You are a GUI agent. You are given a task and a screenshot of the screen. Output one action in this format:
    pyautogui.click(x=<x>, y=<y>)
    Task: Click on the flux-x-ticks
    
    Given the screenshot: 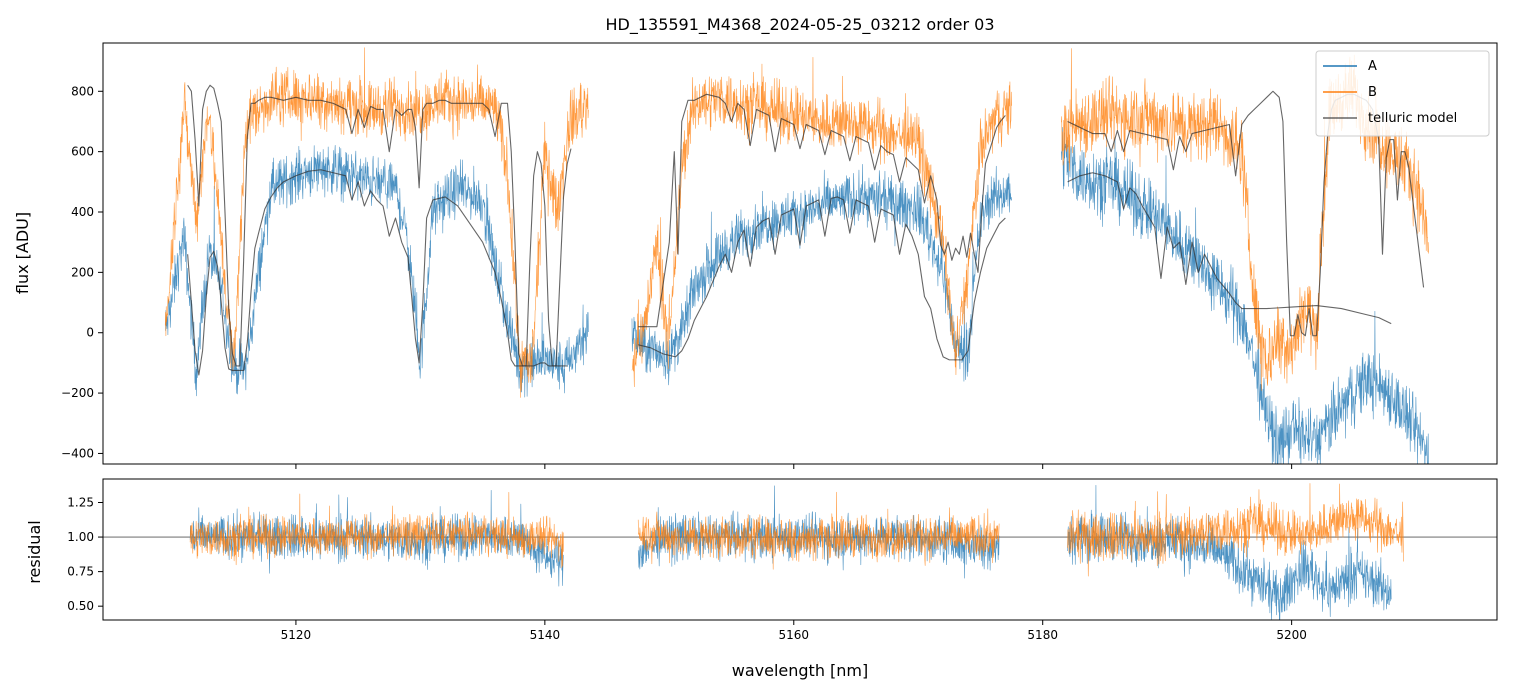 What is the action you would take?
    pyautogui.click(x=794, y=466)
    